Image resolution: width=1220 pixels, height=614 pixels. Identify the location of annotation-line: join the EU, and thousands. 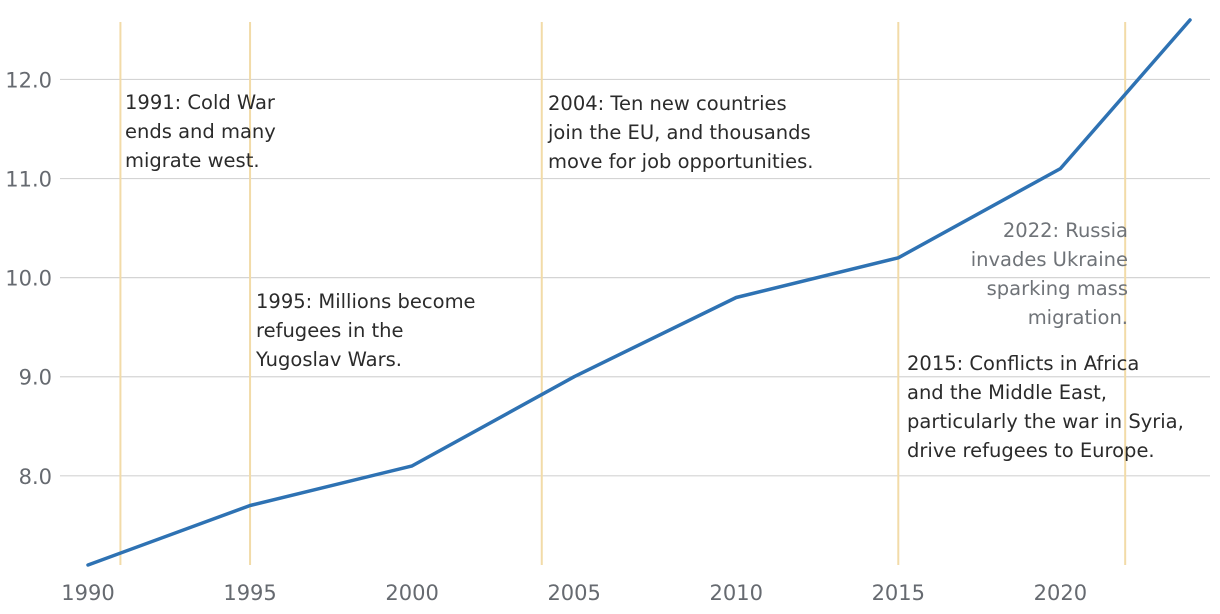
(679, 132).